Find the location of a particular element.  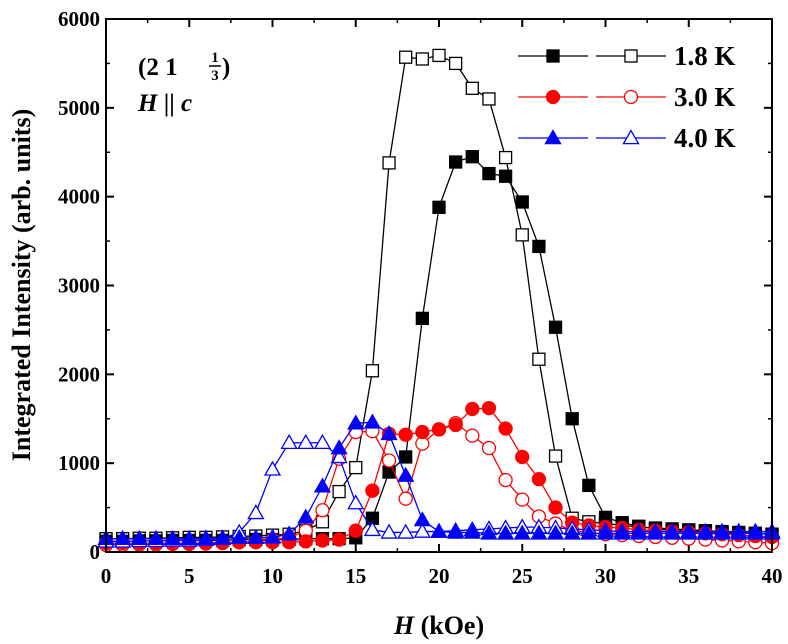

y-tick-label: 1000 is located at coordinates (79, 463).